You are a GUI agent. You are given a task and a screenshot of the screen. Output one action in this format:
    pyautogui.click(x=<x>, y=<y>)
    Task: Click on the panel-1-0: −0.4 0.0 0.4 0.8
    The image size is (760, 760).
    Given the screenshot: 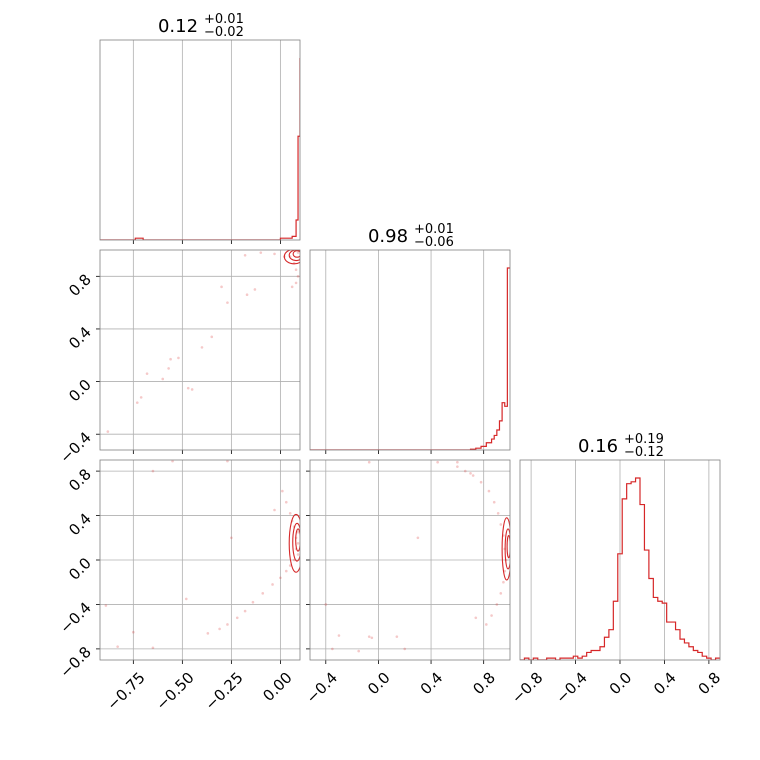 What is the action you would take?
    pyautogui.click(x=178, y=358)
    